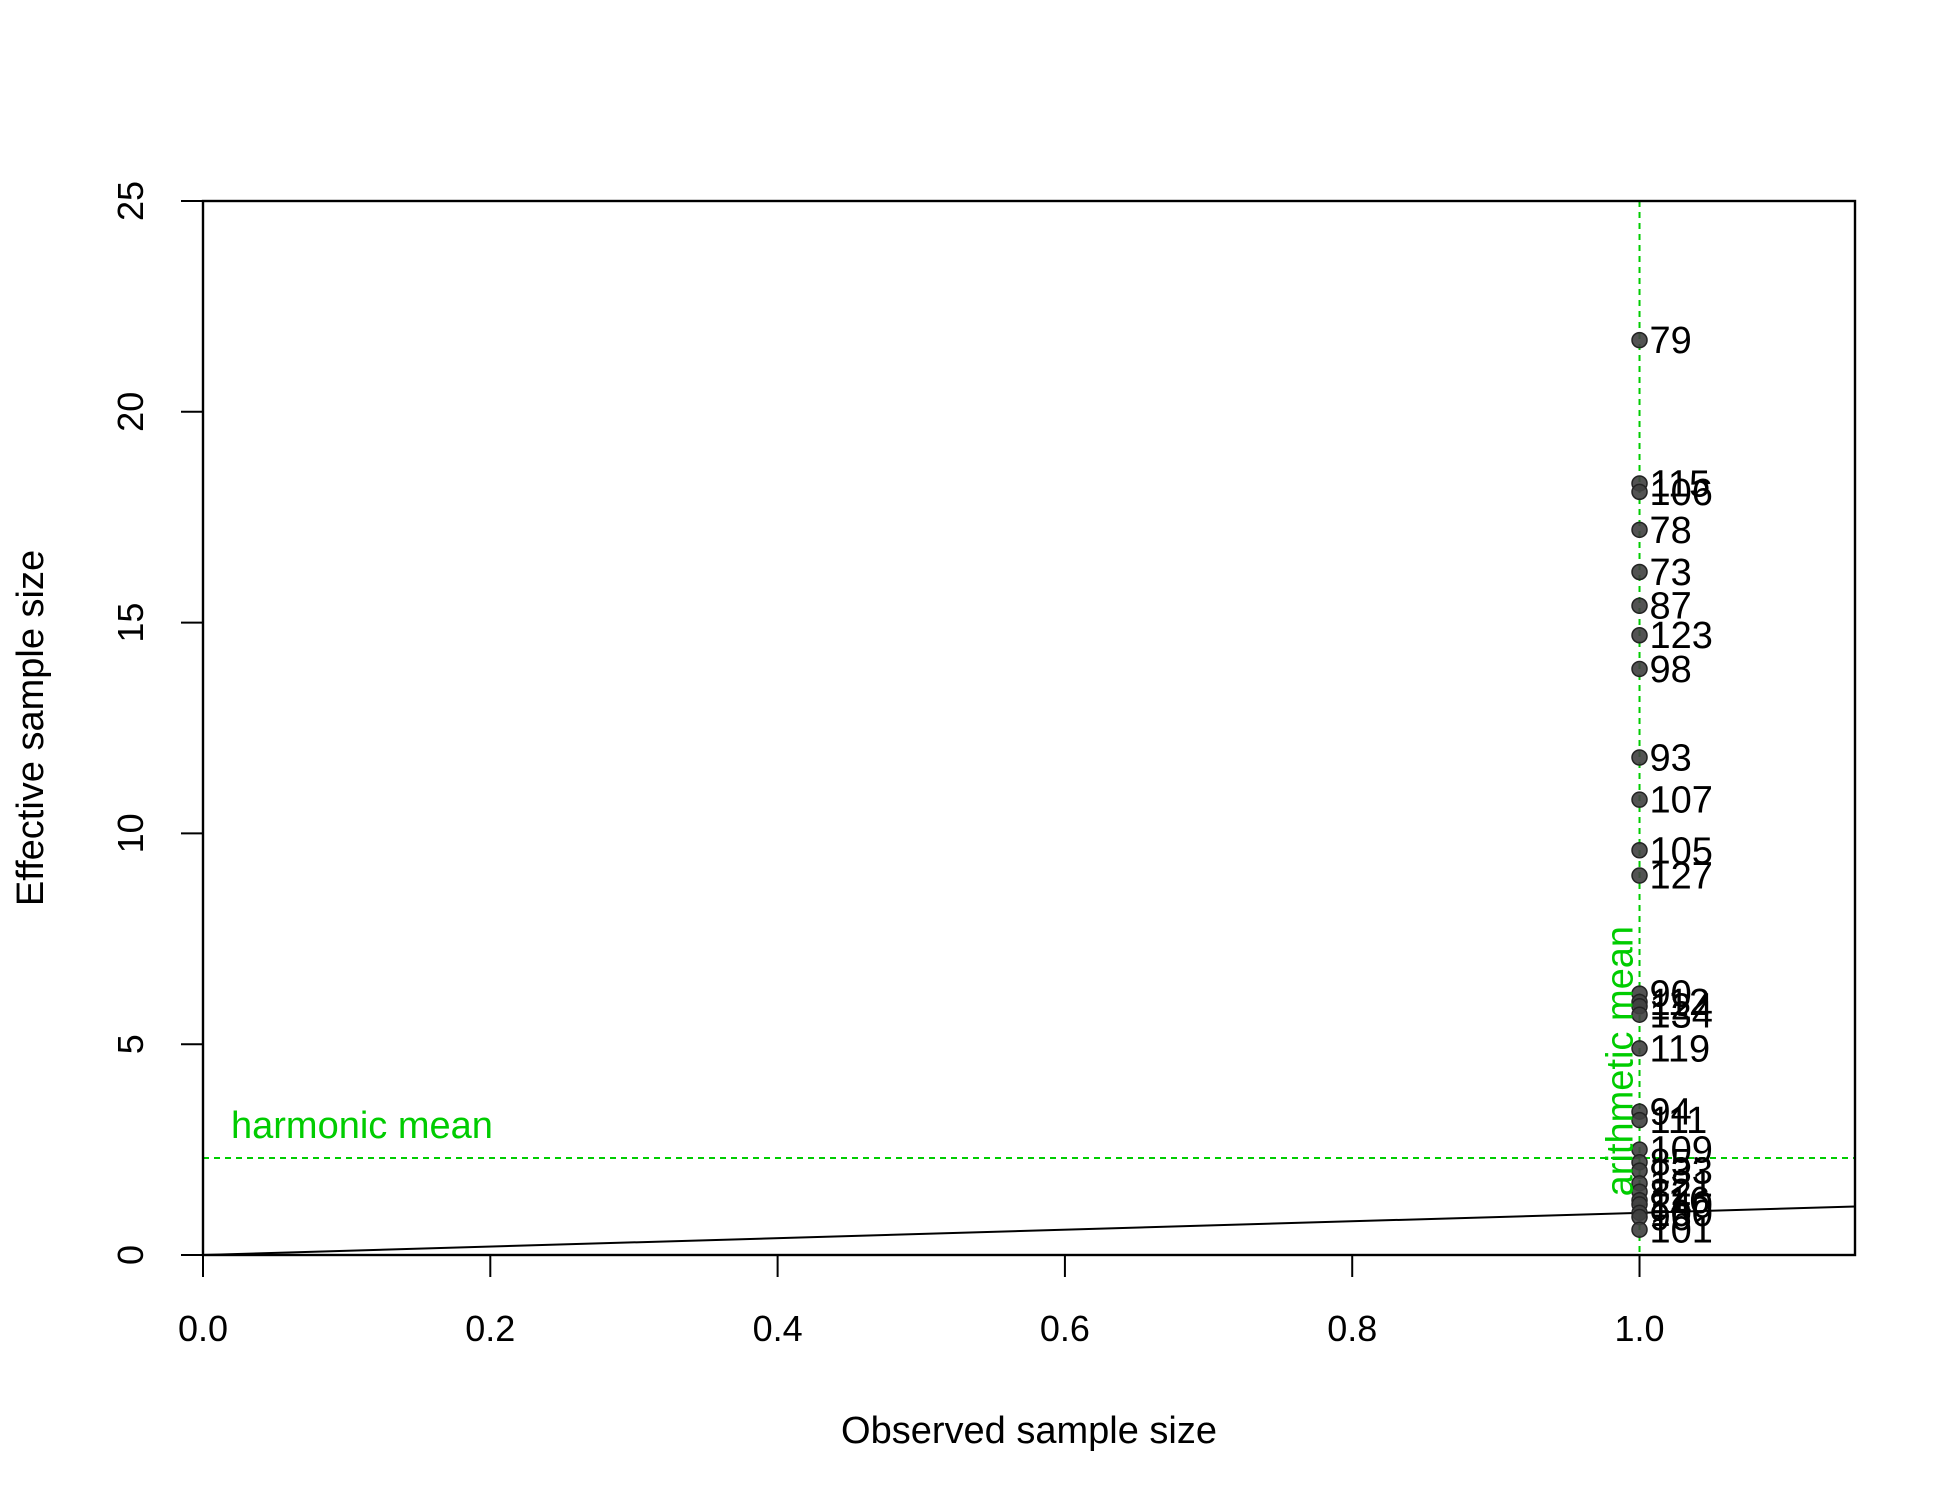  Describe the element at coordinates (1671, 759) in the screenshot. I see `point-label: 93` at that location.